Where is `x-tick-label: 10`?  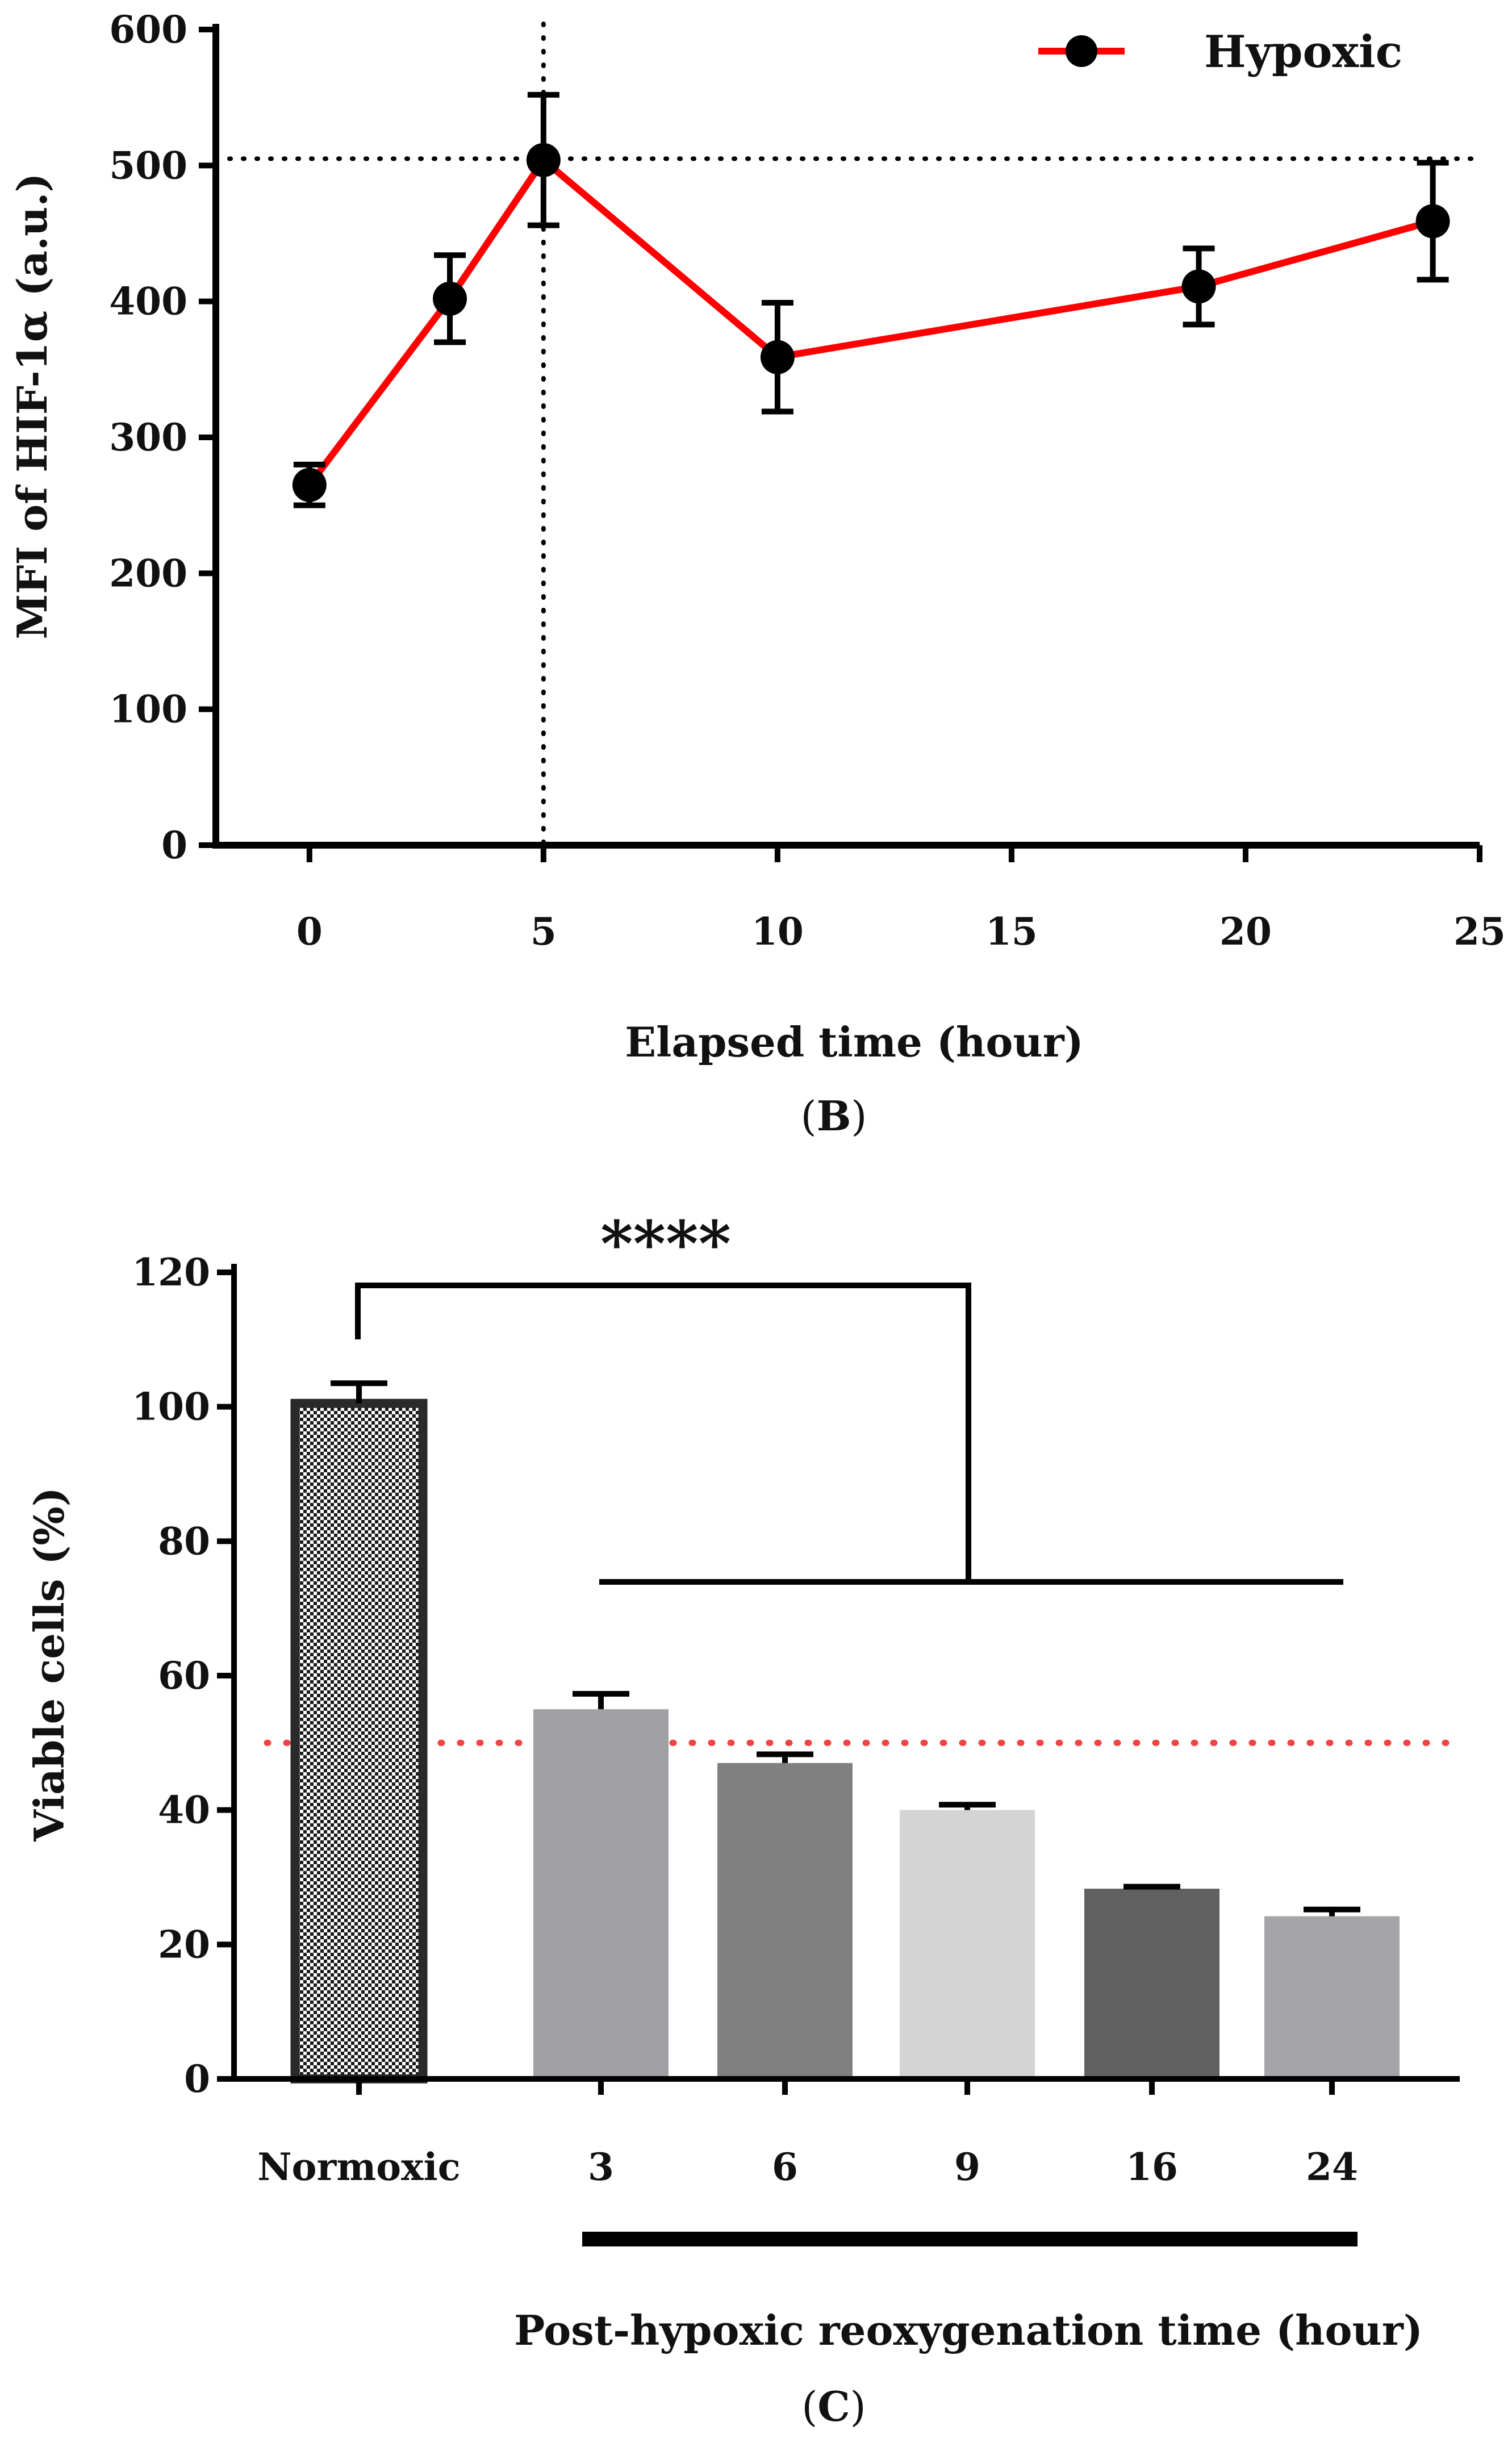 x-tick-label: 10 is located at coordinates (777, 931).